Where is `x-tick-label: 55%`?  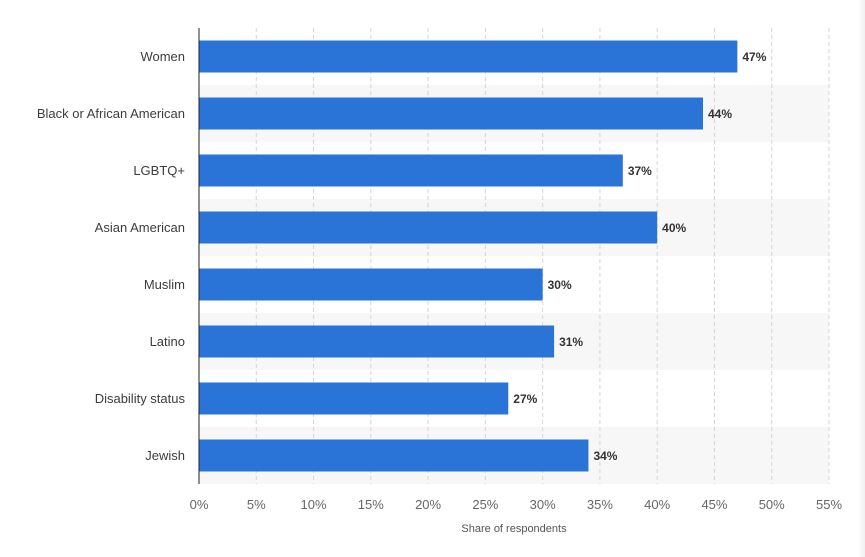
x-tick-label: 55% is located at coordinates (829, 504).